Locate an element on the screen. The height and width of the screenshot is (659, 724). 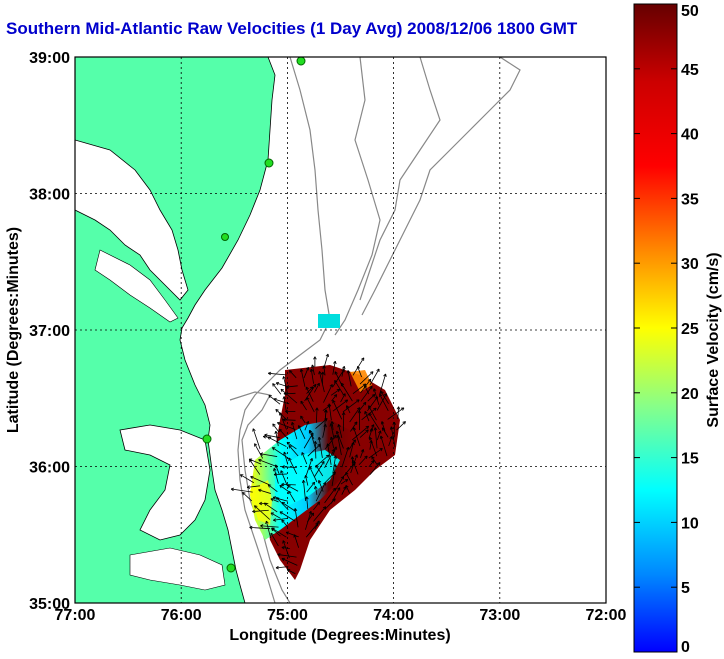
x-tick-label: 72:00 is located at coordinates (606, 615).